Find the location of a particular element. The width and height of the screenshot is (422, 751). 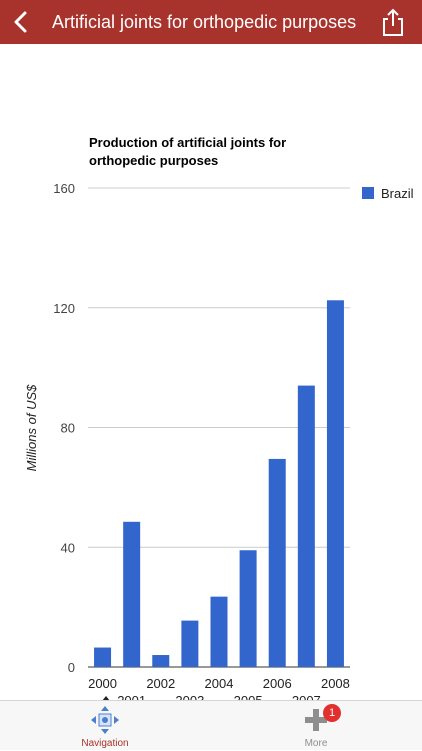

x-axis-marker is located at coordinates (106, 698).